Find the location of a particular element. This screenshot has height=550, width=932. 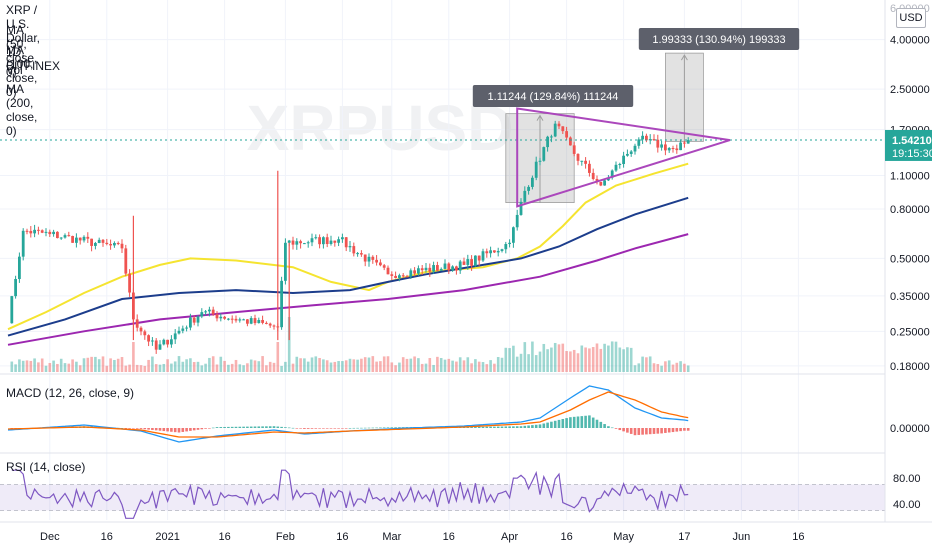

legend-ma100: MA (100, close, 0) is located at coordinates (22, 71).